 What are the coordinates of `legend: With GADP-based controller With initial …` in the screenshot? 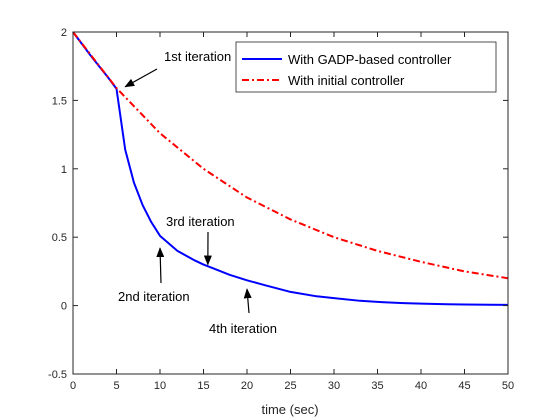 It's located at (366, 67).